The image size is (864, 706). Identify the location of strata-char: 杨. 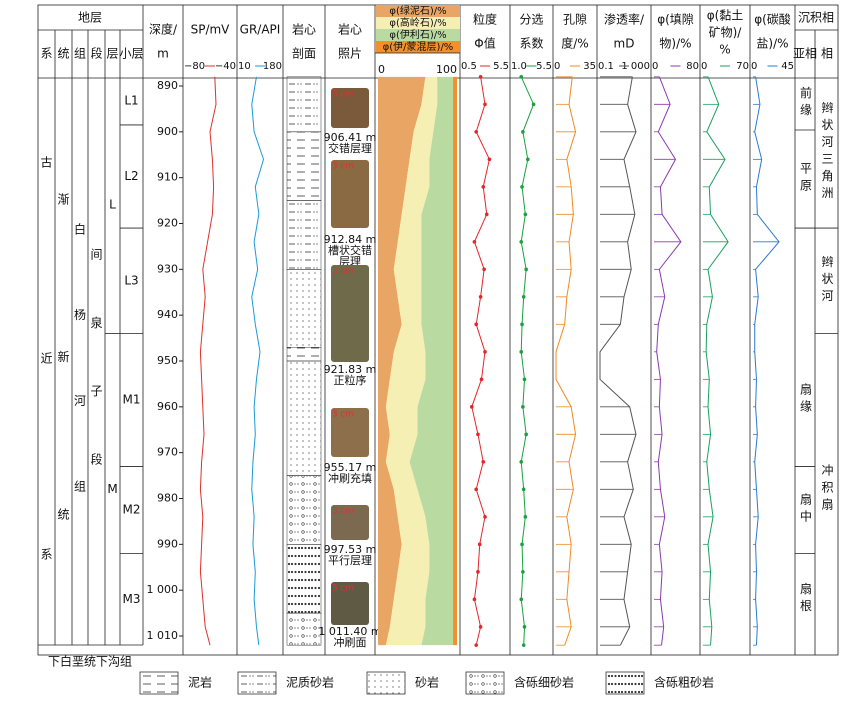
(80, 314).